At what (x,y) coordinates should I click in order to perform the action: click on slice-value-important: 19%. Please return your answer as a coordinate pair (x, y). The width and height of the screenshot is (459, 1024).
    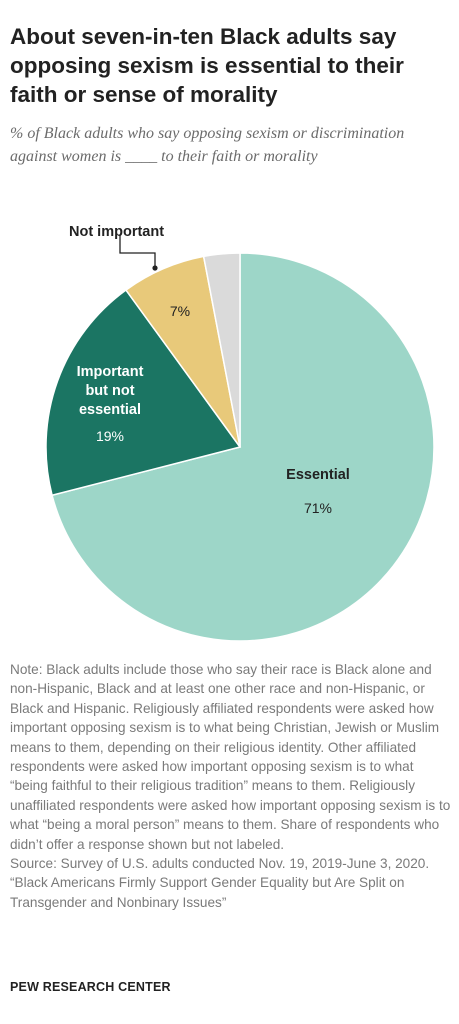
    Looking at the image, I should click on (110, 436).